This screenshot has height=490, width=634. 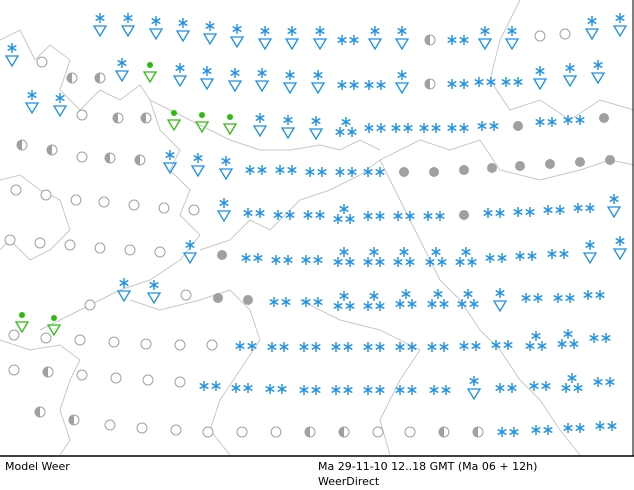 I want to click on rain-dot, so click(x=230, y=117).